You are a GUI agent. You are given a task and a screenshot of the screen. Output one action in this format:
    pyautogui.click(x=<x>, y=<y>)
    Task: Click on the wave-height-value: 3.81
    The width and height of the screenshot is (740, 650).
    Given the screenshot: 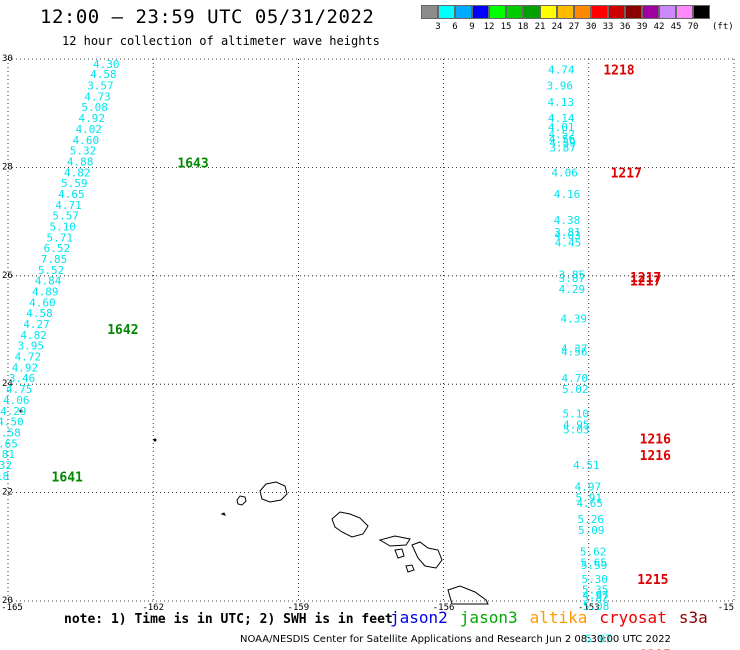 What is the action you would take?
    pyautogui.click(x=567, y=232)
    